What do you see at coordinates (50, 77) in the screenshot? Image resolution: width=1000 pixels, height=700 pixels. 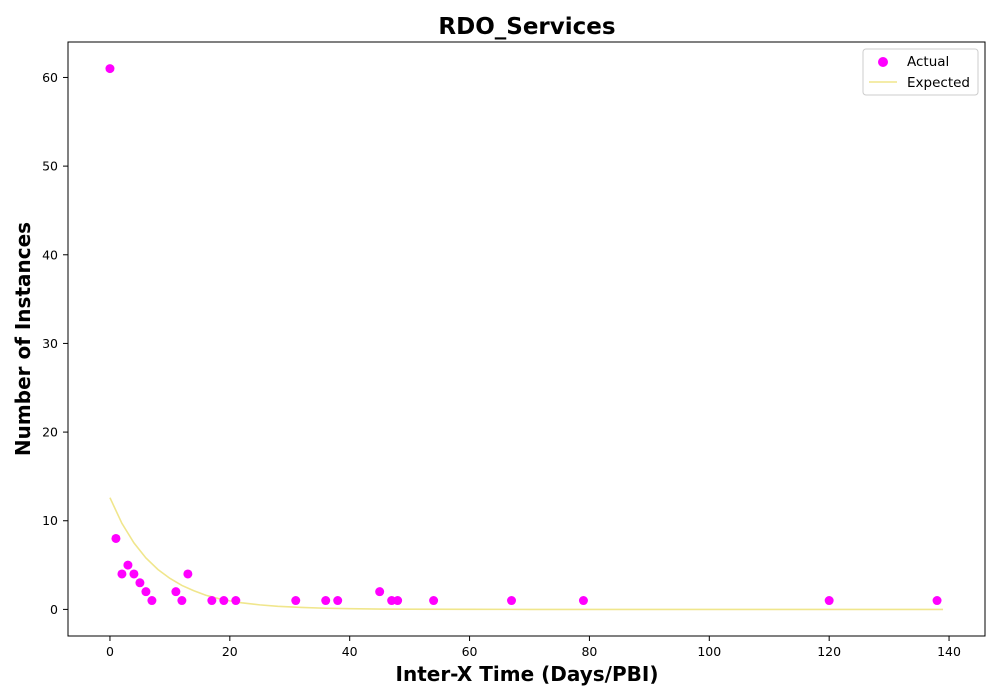 I see `y-tick-label: 60` at bounding box center [50, 77].